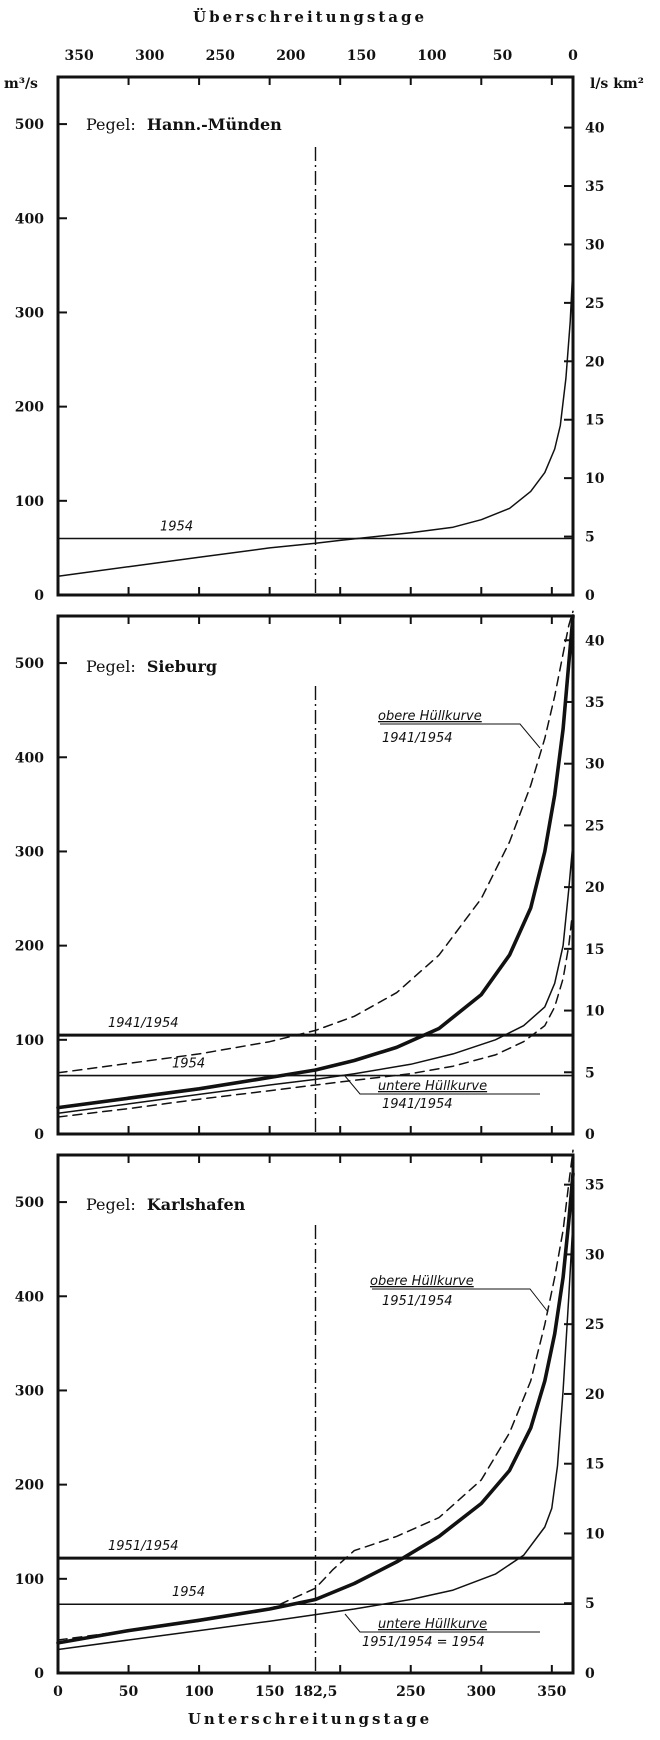  Describe the element at coordinates (432, 727) in the screenshot. I see `annotation-upper-envelope: obere Hüllkurve 1941/1954` at that location.